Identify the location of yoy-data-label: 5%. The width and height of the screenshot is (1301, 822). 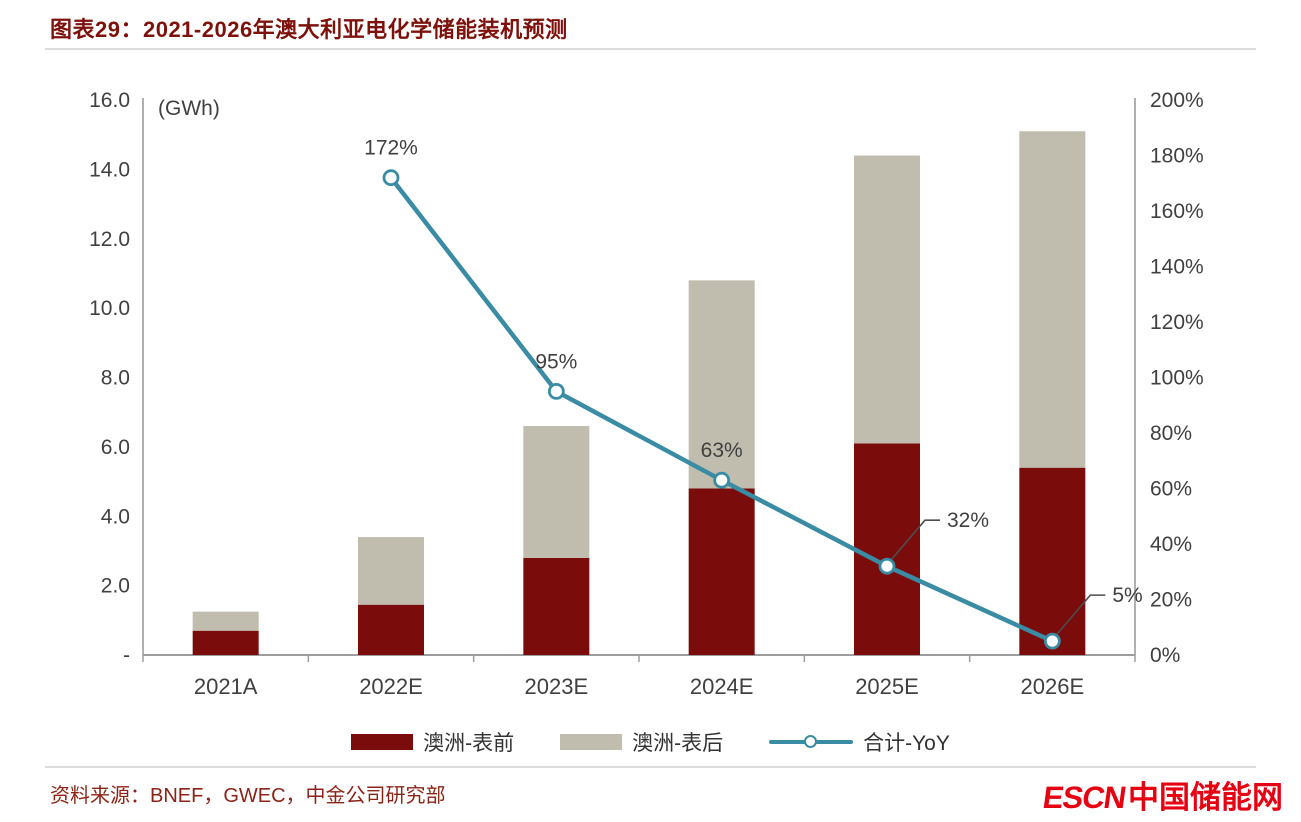
(1127, 595).